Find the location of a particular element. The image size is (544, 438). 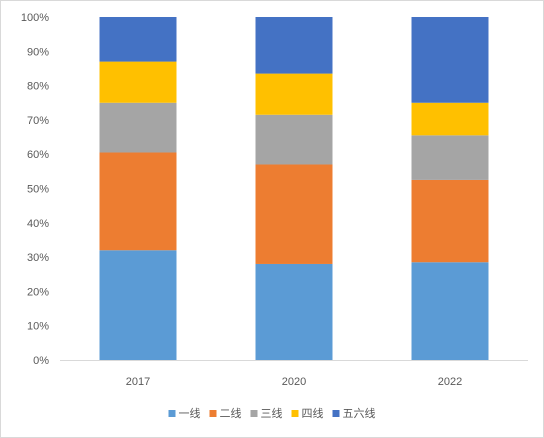

y-tick-label: 0% is located at coordinates (41, 361).